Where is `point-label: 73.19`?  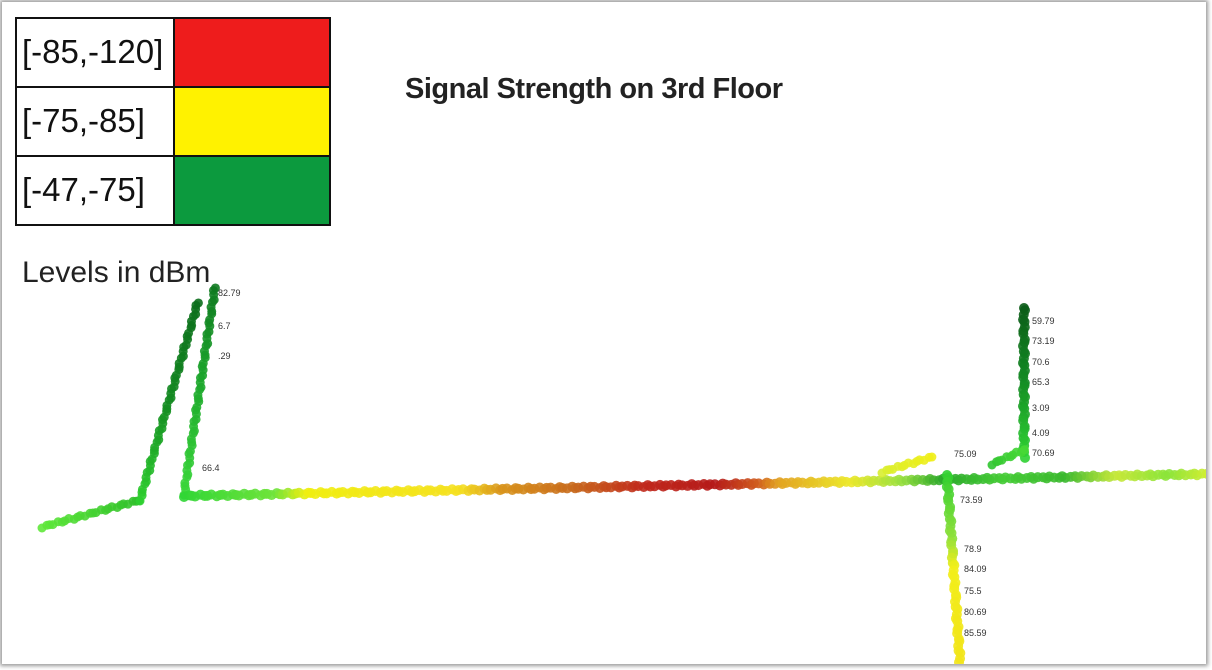
point-label: 73.19 is located at coordinates (1043, 341).